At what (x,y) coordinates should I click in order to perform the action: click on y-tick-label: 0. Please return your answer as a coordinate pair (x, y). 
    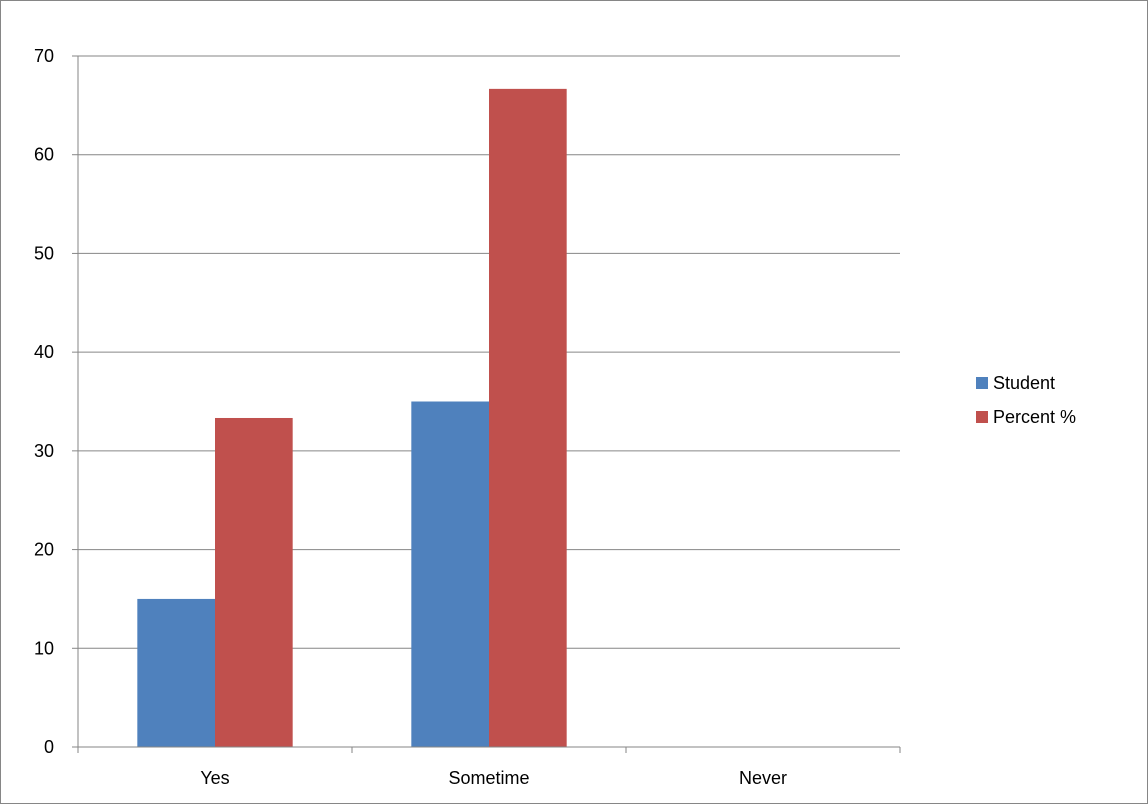
    Looking at the image, I should click on (49, 747).